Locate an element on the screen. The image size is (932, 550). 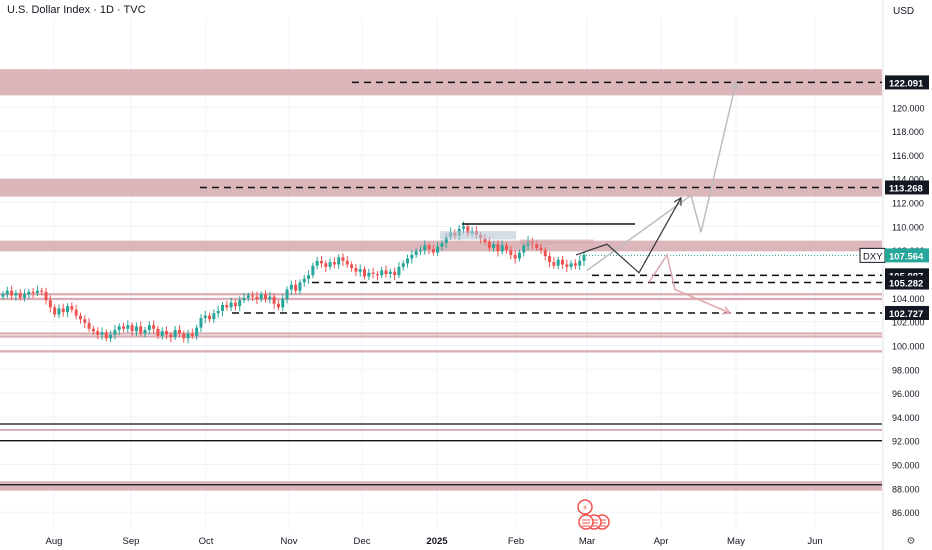
y-tick-label: 96.000 is located at coordinates (906, 394).